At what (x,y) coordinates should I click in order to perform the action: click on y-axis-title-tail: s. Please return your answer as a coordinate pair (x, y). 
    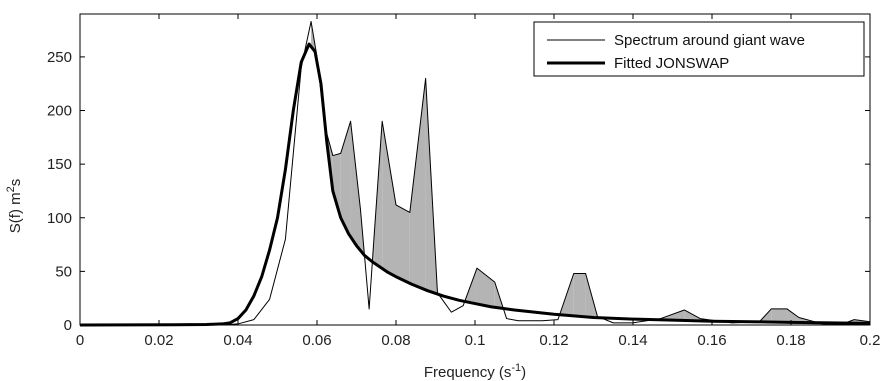
    Looking at the image, I should click on (15, 183).